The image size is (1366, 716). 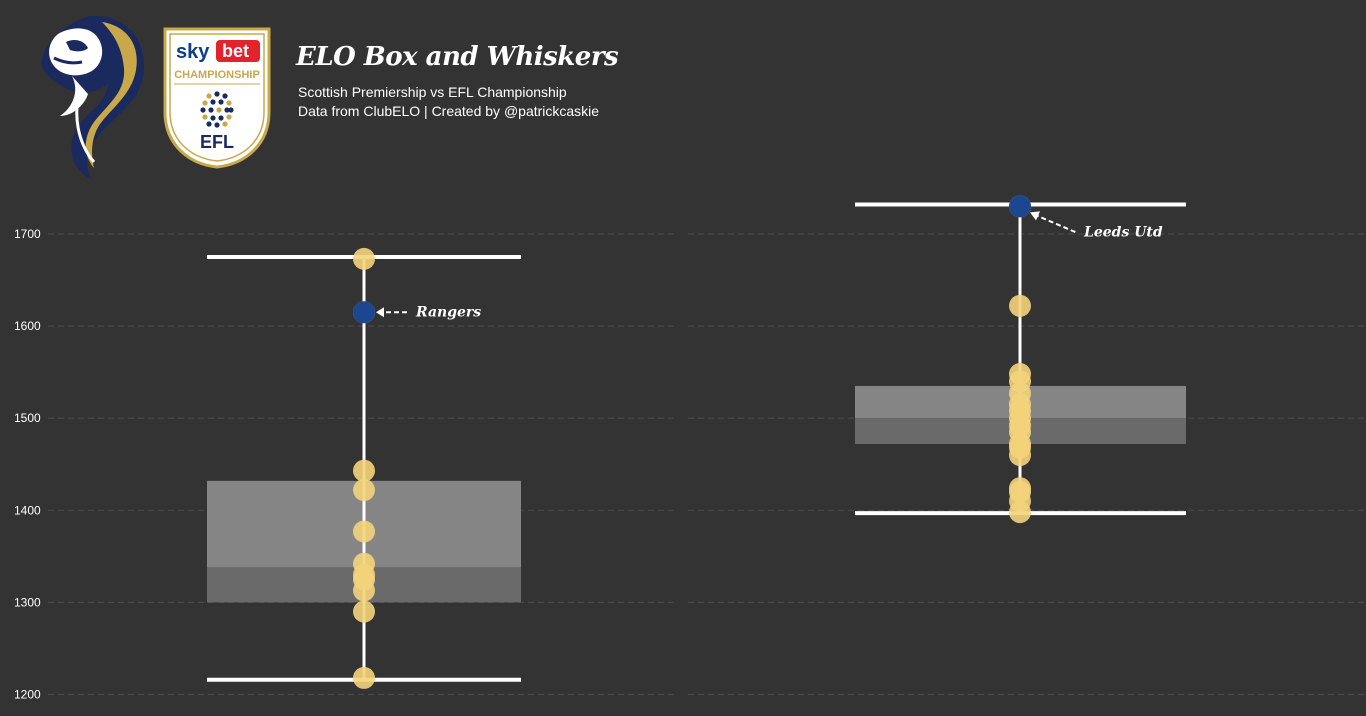 I want to click on y-tick-label: 1700, so click(x=27, y=234).